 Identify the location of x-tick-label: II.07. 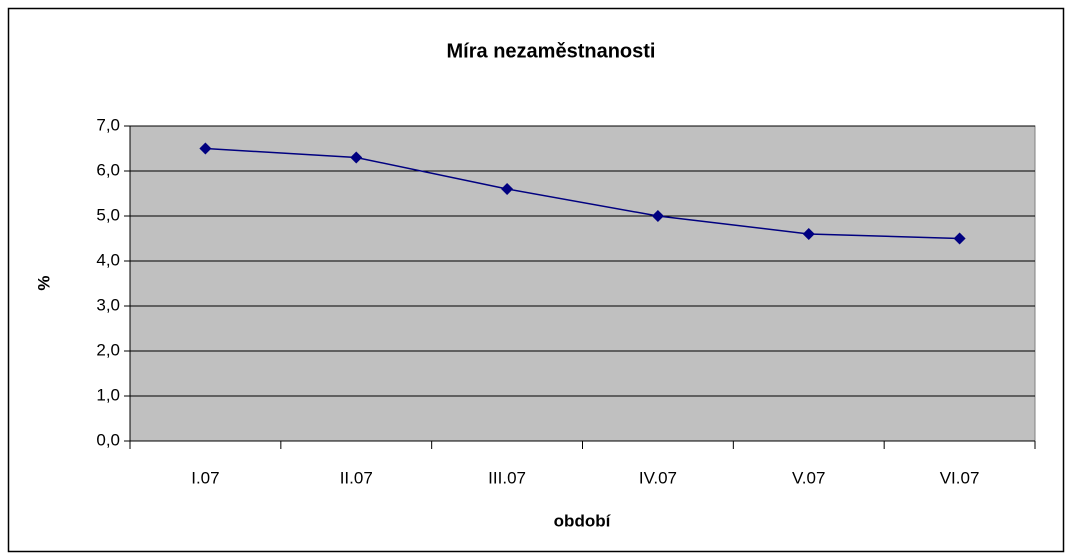
(356, 477).